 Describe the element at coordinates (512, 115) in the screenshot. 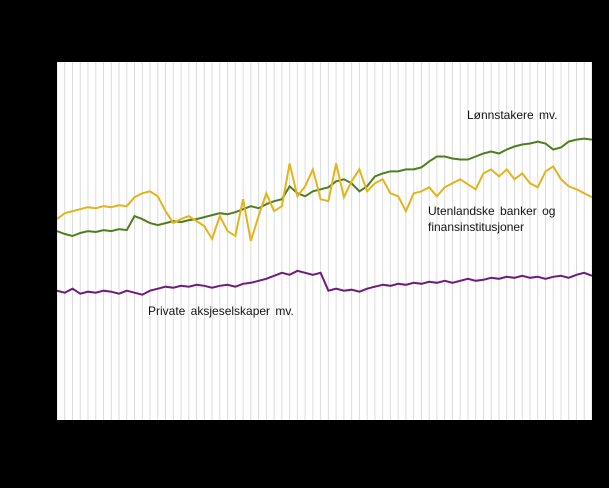

I see `series-label-lonnstakere: Lønnstakere mv.` at that location.